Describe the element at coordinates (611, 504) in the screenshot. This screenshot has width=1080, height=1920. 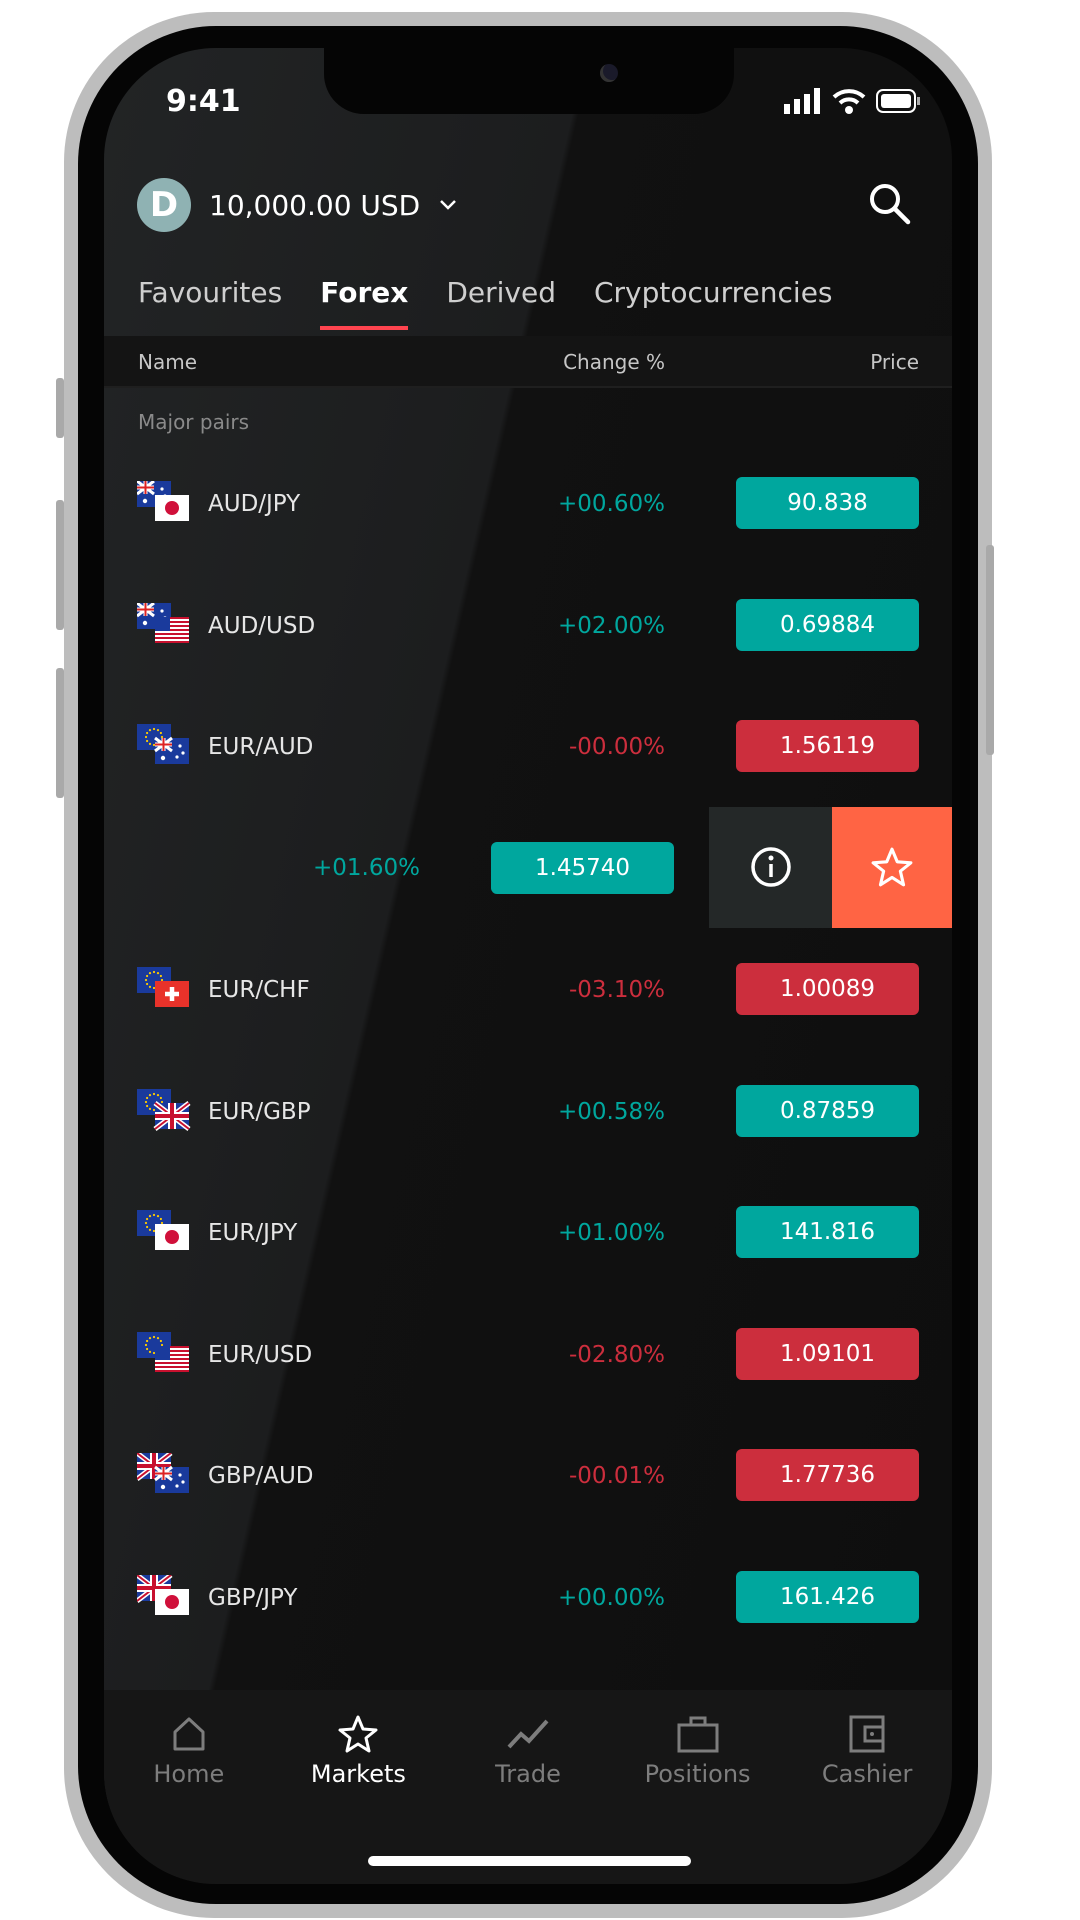
I see `change-percent: +00.60%` at that location.